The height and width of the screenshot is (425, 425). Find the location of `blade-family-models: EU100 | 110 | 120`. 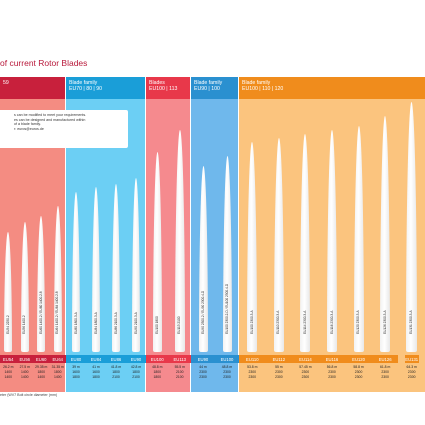

blade-family-models: EU100 | 110 | 120 is located at coordinates (263, 88).